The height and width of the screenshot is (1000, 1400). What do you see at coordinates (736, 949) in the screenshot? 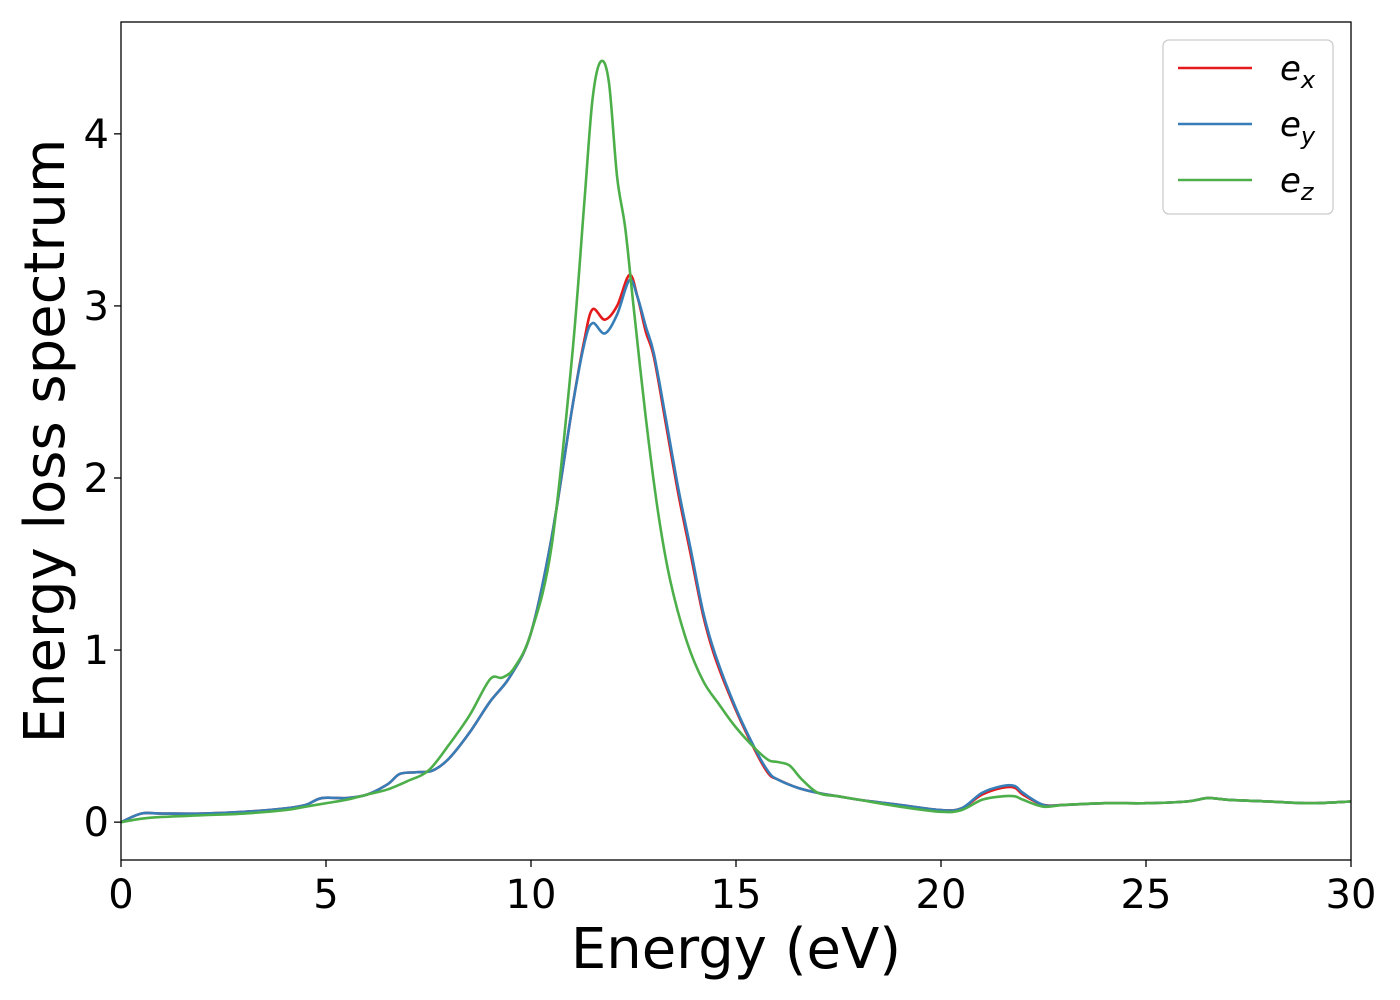
I see `x-axis-title: Energy (eV)` at bounding box center [736, 949].